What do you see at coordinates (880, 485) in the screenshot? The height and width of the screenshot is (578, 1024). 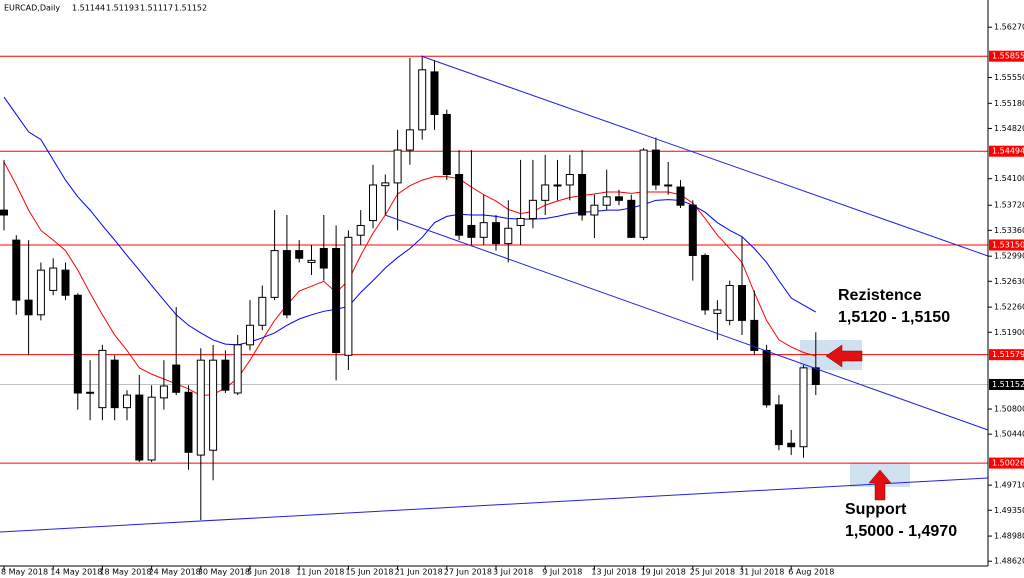 I see `support-arrow` at bounding box center [880, 485].